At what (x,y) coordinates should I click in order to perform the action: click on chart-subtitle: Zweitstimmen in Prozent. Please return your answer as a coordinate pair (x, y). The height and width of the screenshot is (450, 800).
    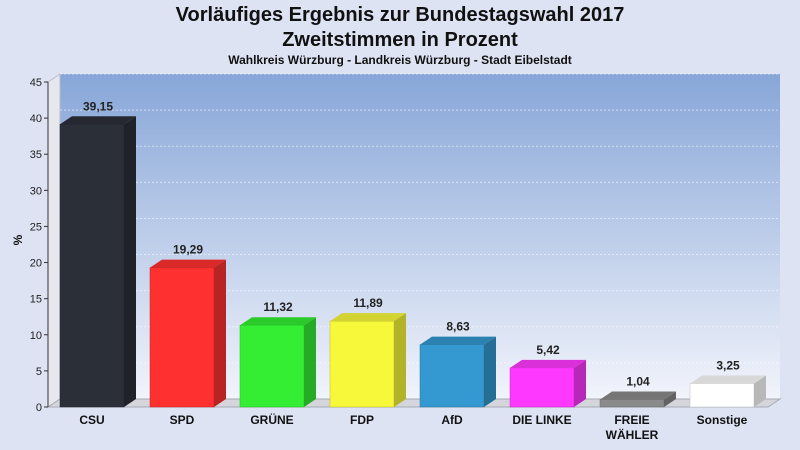
    Looking at the image, I should click on (400, 40).